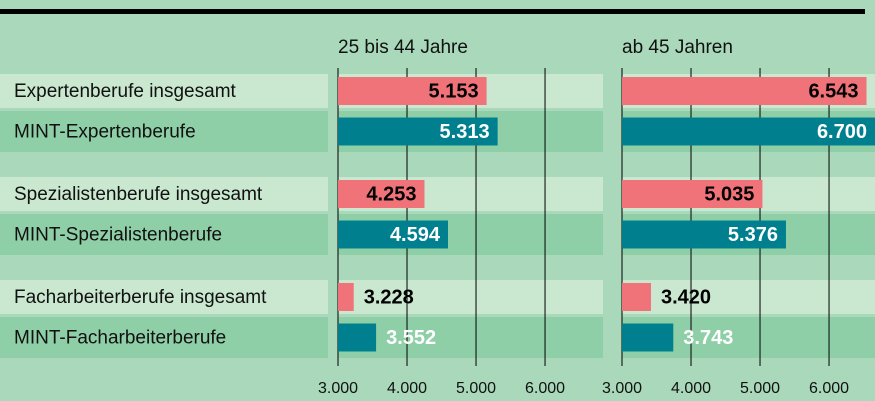 The image size is (875, 401). What do you see at coordinates (686, 297) in the screenshot?
I see `value-label: 3.420` at bounding box center [686, 297].